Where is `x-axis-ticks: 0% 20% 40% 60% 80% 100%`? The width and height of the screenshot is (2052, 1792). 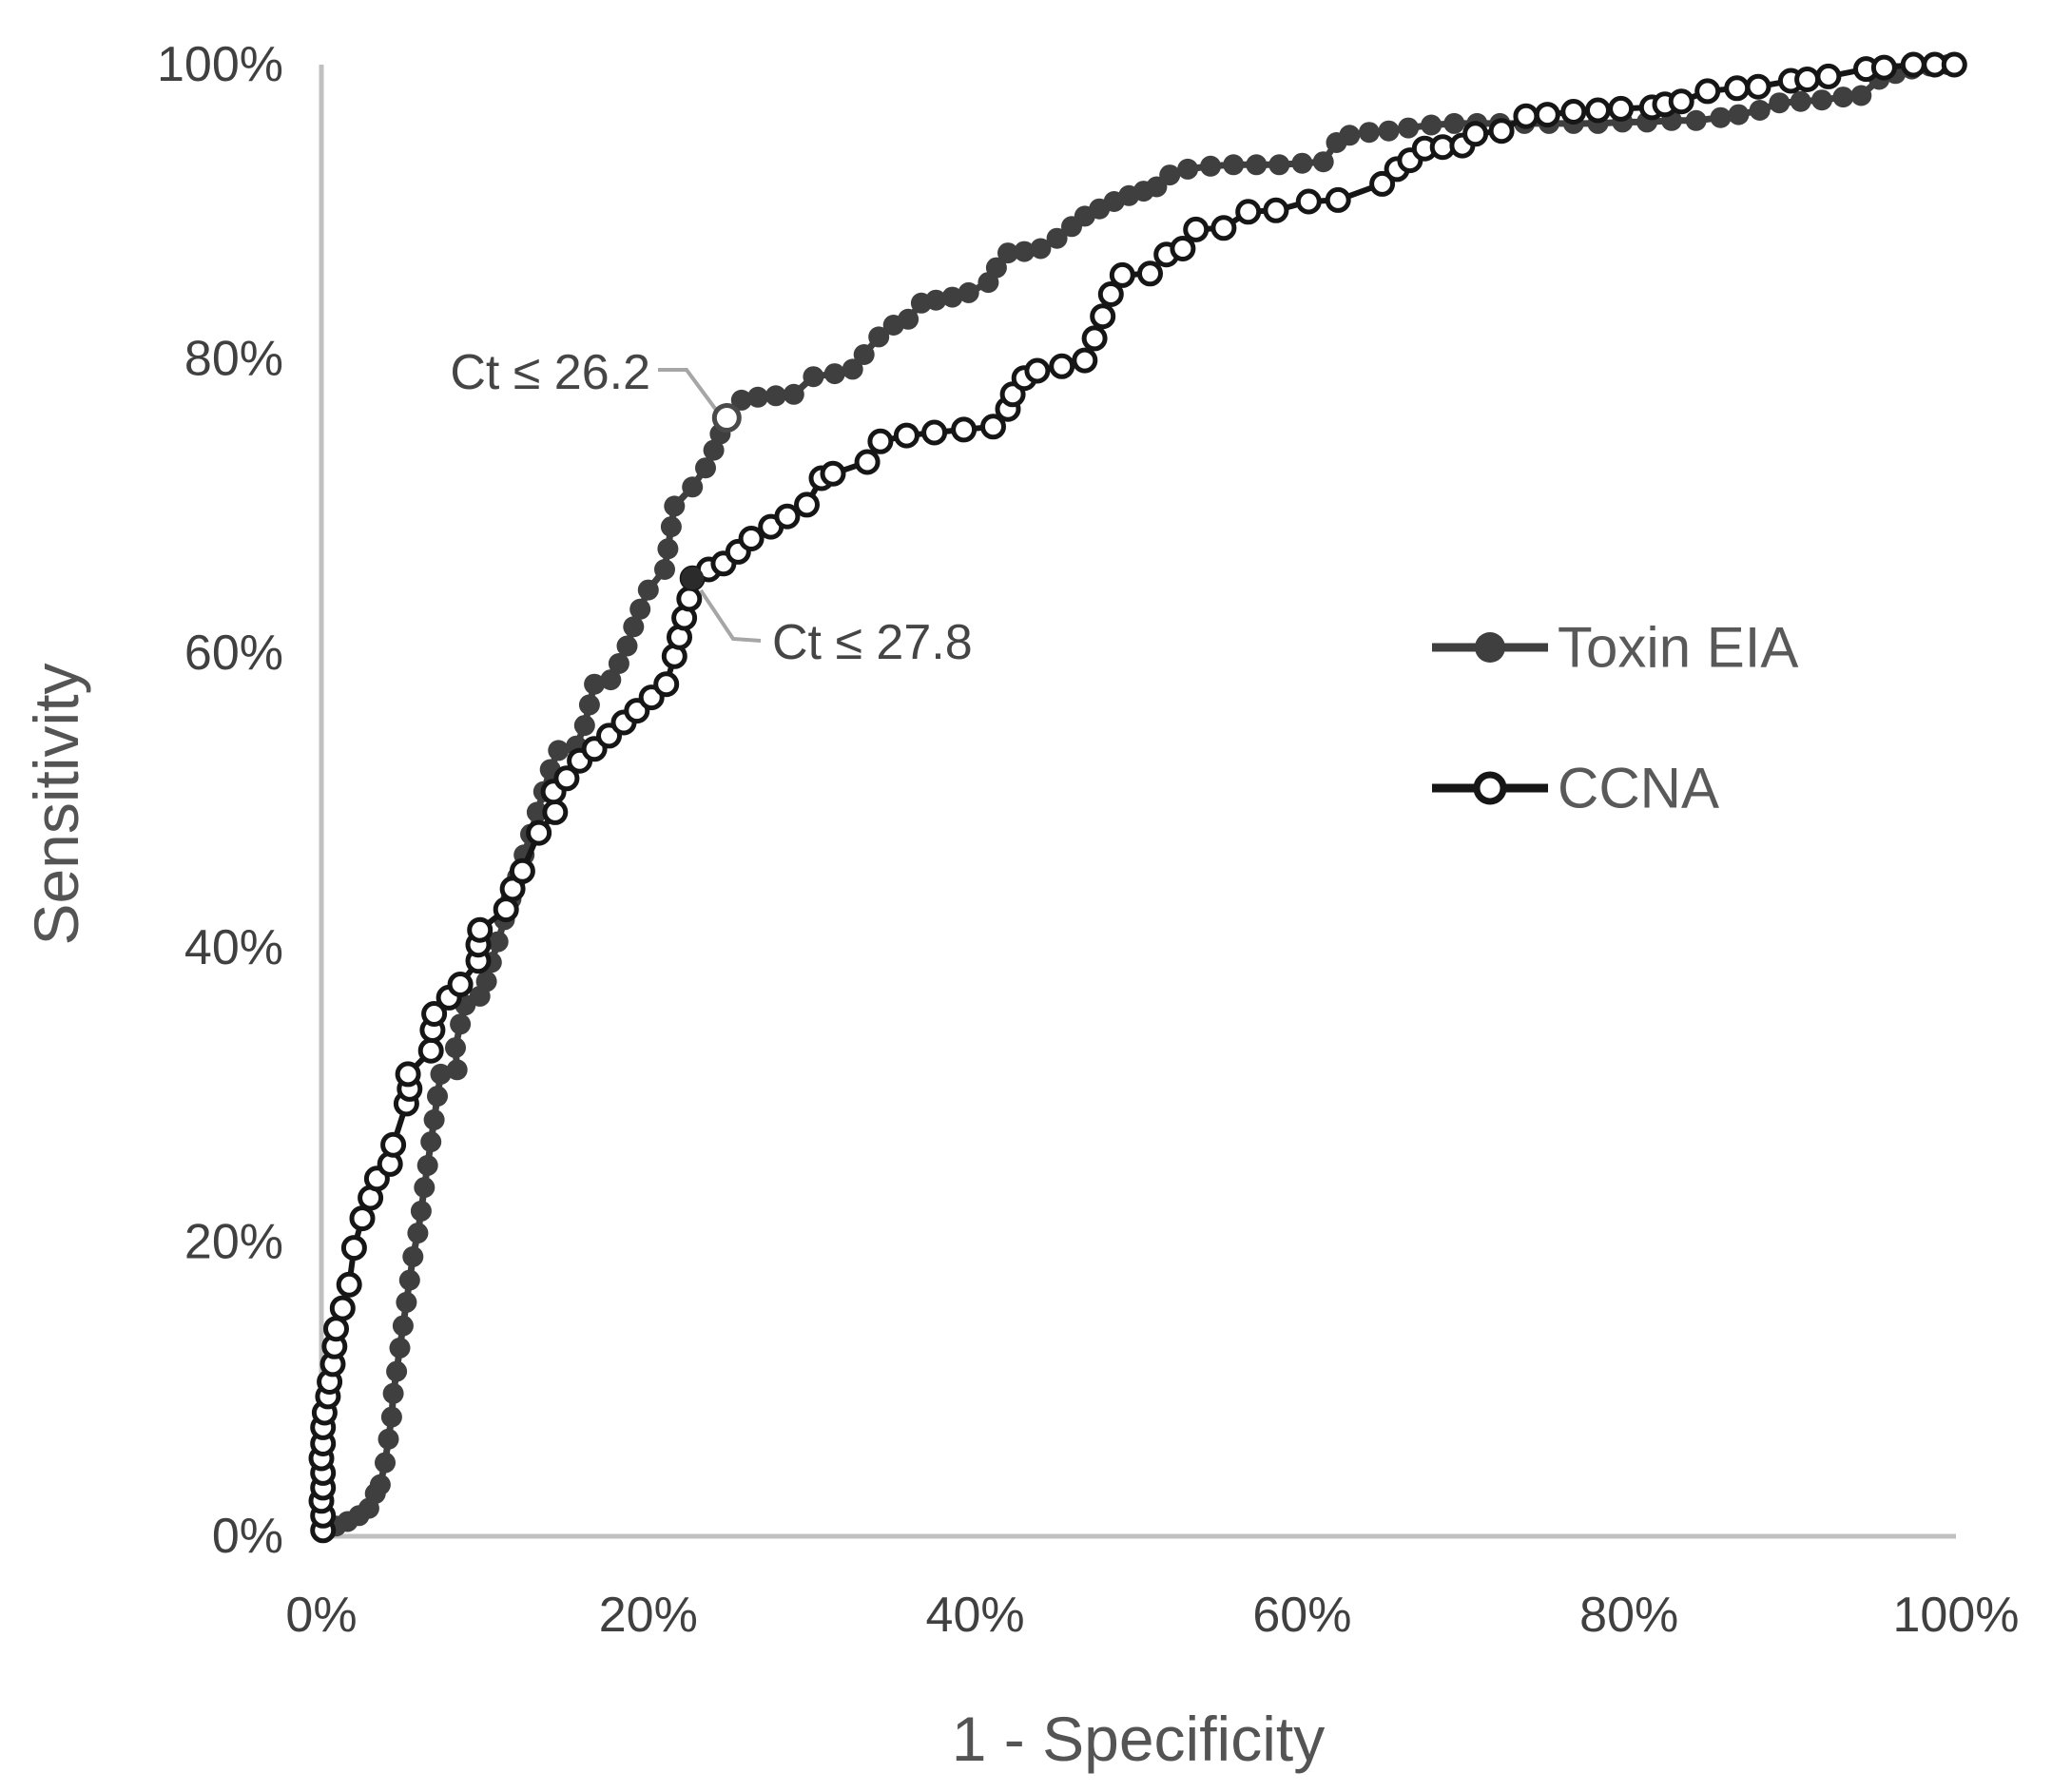
x-axis-ticks: 0% 20% 40% 60% 80% 100% is located at coordinates (1152, 1615).